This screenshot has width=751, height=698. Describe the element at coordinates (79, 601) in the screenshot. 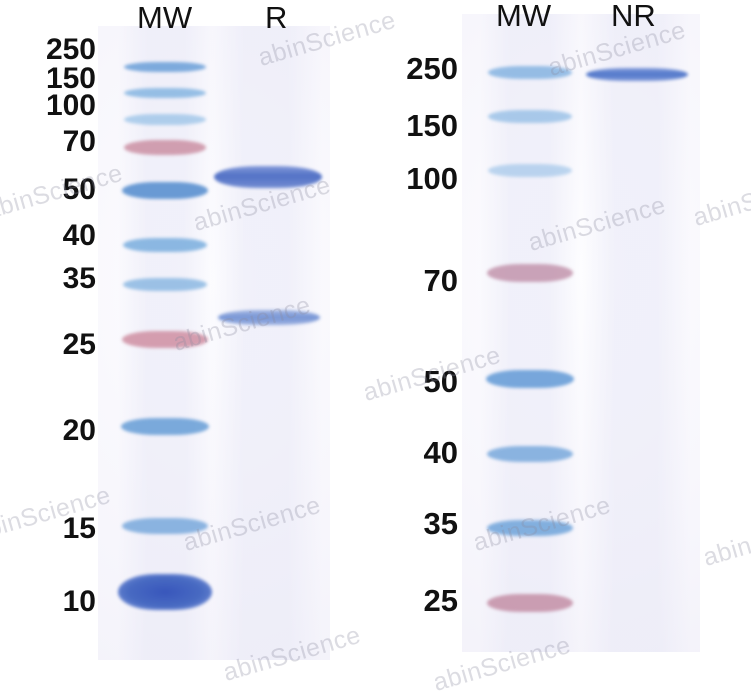

I see `mw-label-10-left: 10` at that location.